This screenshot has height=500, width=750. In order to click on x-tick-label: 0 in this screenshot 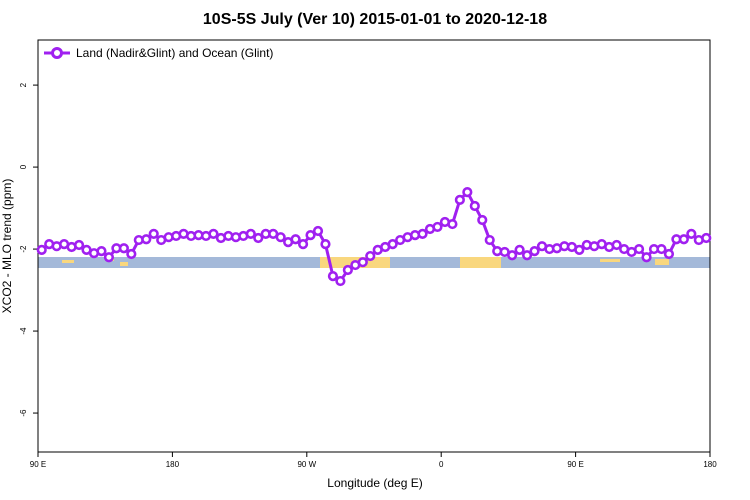, I will do `click(441, 464)`.